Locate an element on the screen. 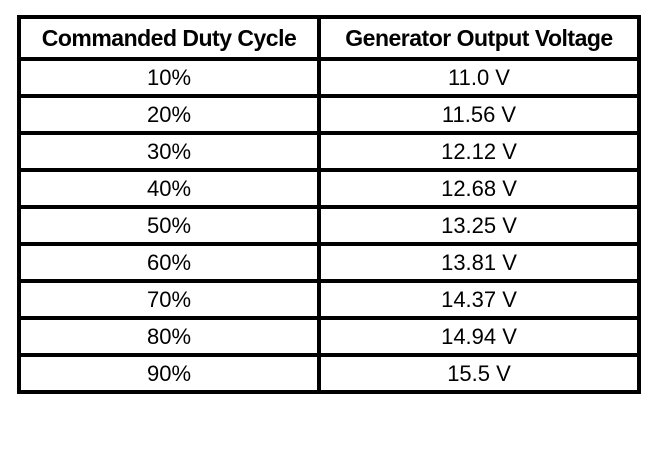  duty-cycle-cell: 70% is located at coordinates (169, 299).